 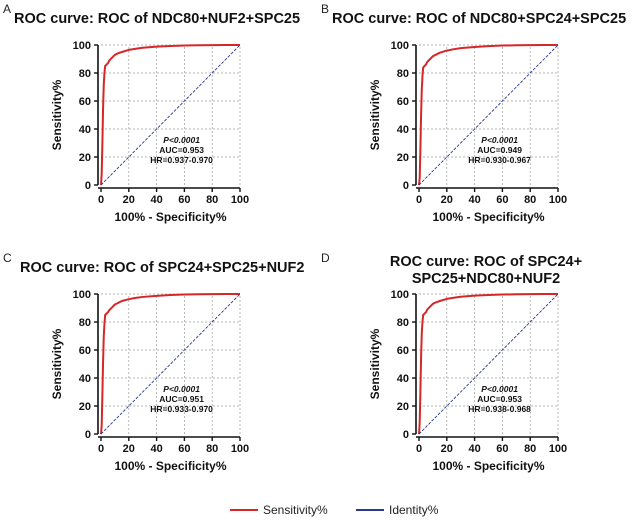 I want to click on legend: Sensitivity% Identity%, so click(x=334, y=510).